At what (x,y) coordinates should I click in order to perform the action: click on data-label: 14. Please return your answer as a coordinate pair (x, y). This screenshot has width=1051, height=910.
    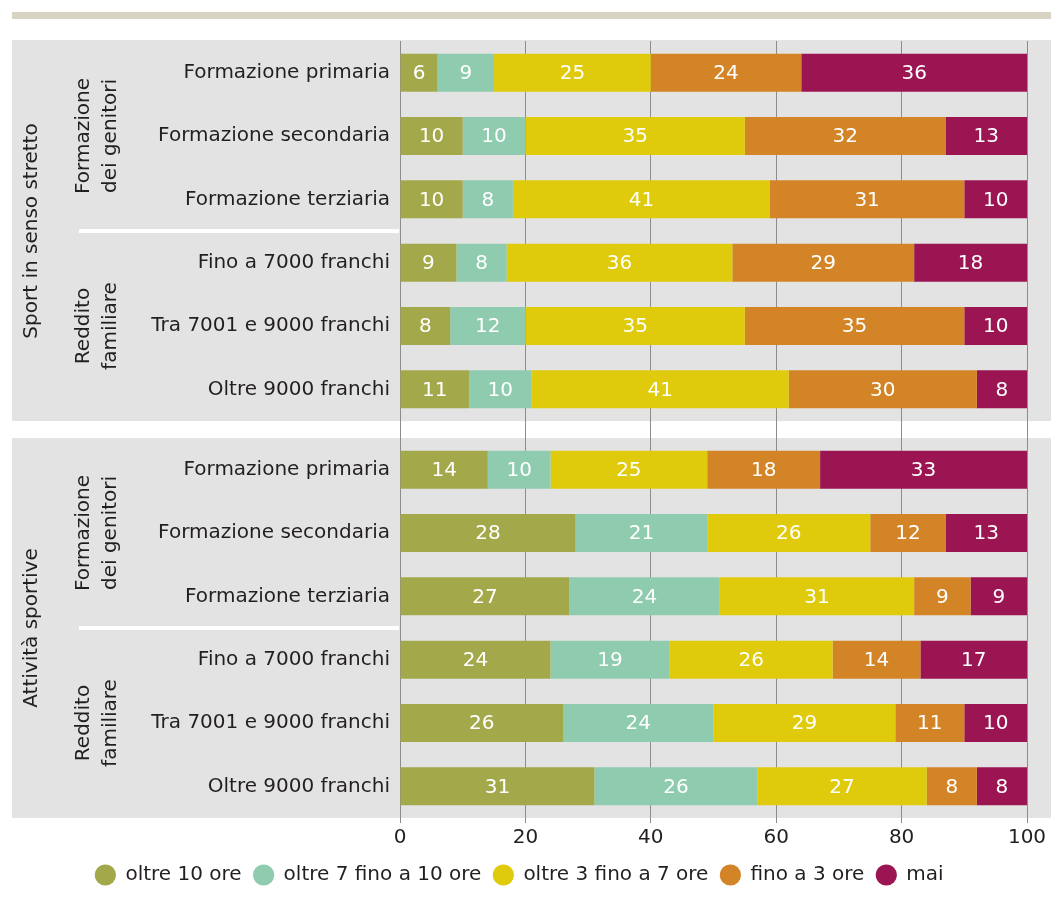
    Looking at the image, I should click on (444, 468).